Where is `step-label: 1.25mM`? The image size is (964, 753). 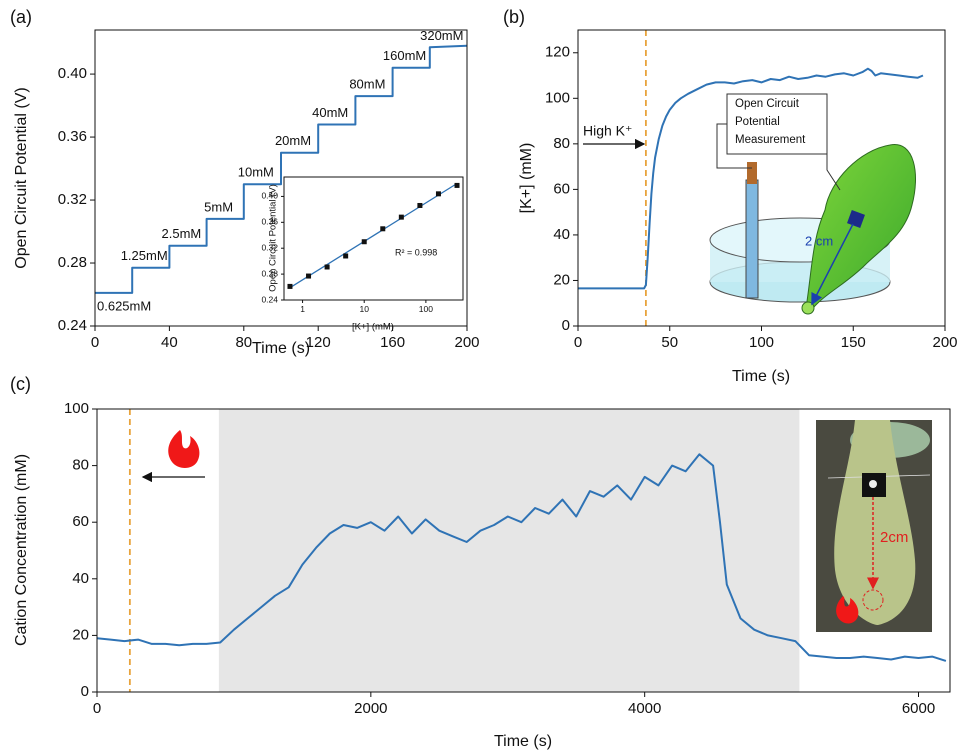 step-label: 1.25mM is located at coordinates (144, 255).